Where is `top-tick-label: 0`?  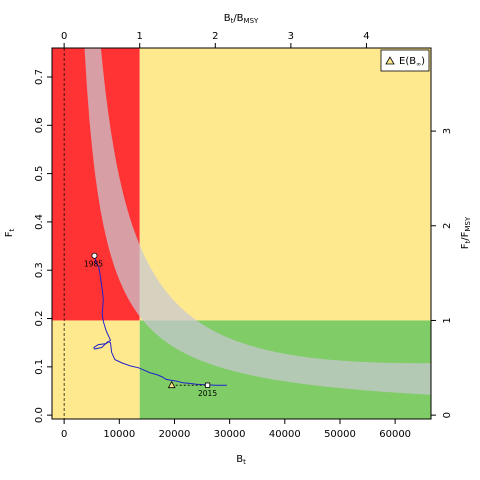
top-tick-label: 0 is located at coordinates (64, 36).